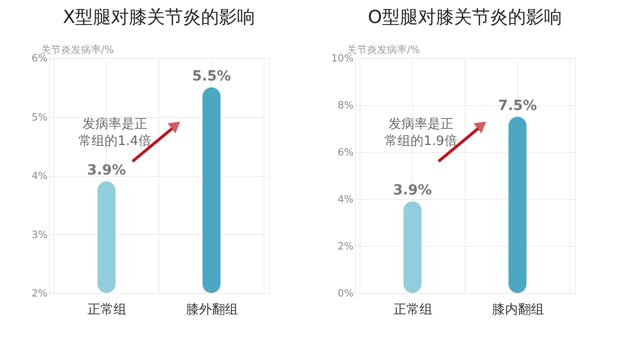  I want to click on annotation: 发病率是正常组的1.4倍, so click(115, 132).